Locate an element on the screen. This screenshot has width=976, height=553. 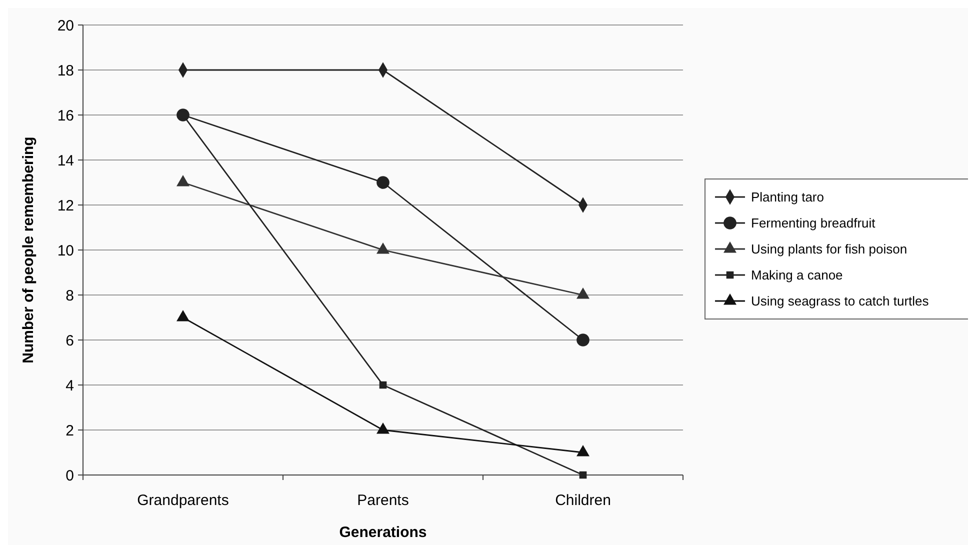
y-tick-label: 6 is located at coordinates (70, 341).